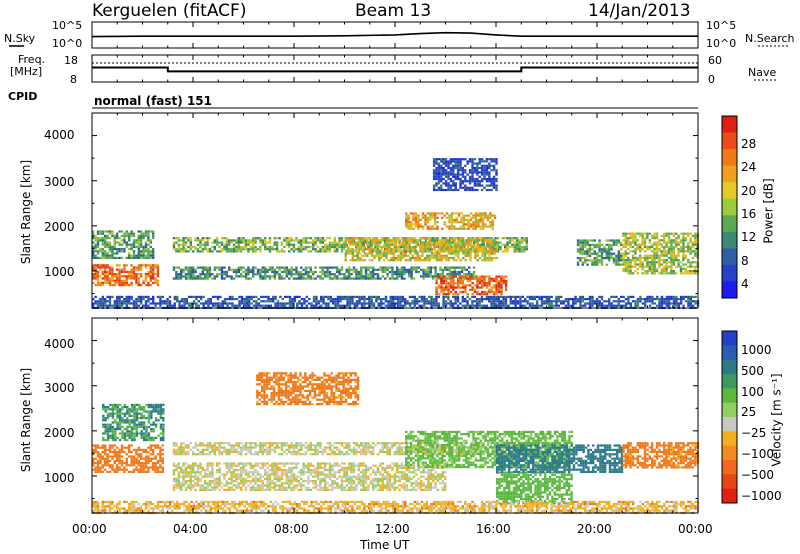 The width and height of the screenshot is (800, 554). I want to click on sky-noise-line, so click(394, 34).